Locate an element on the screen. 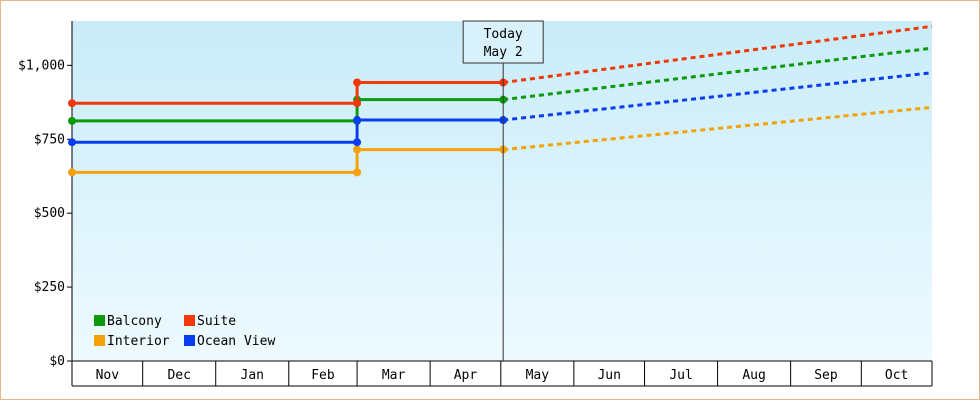 Image resolution: width=980 pixels, height=401 pixels. month-label: Jan is located at coordinates (252, 375).